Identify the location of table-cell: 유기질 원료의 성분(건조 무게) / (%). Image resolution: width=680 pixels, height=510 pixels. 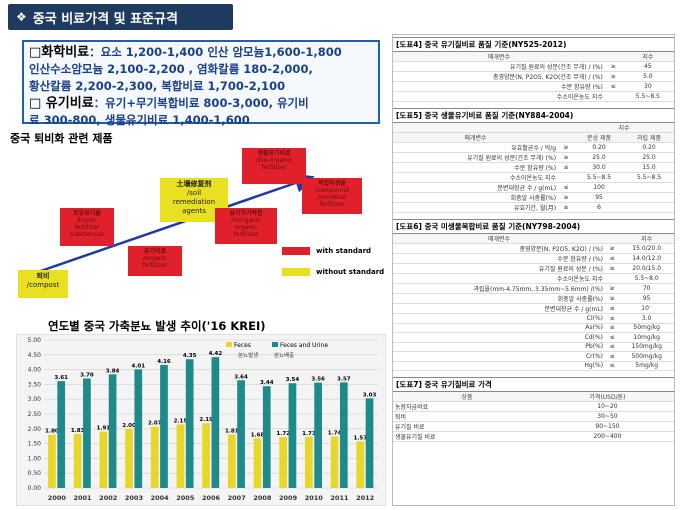
(499, 66).